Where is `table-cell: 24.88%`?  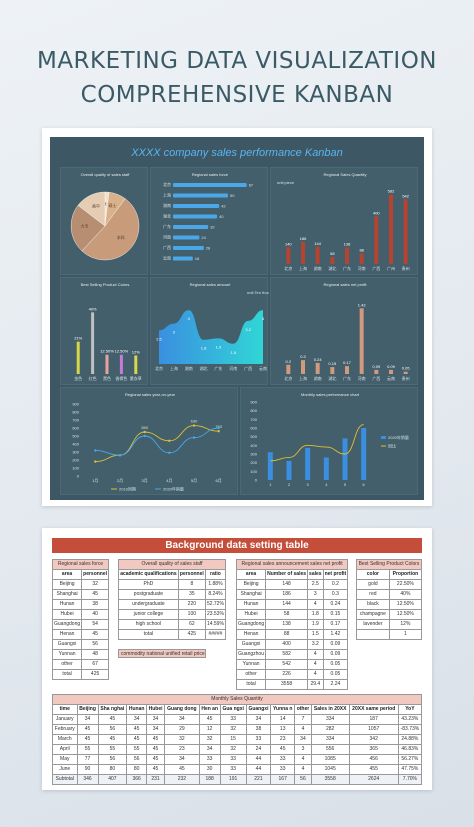
table-cell: 24.88% is located at coordinates (410, 739).